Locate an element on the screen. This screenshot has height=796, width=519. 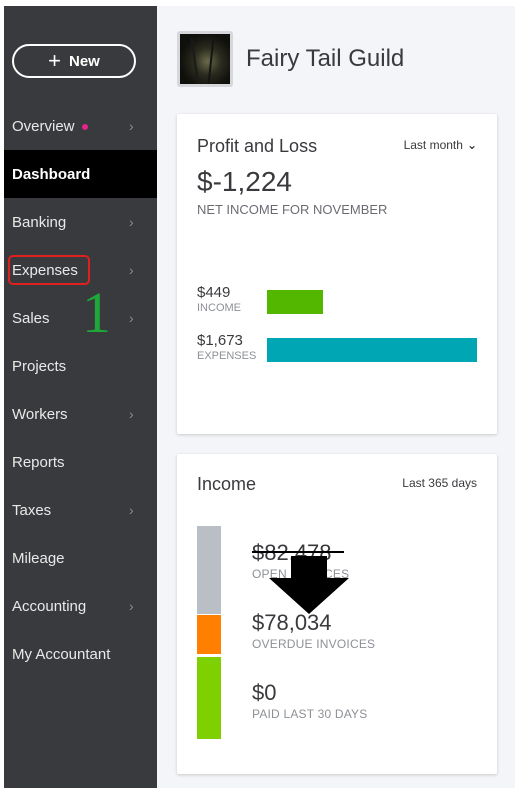
overdue-invoices-item: $78,034 OVERDUE INVOICES is located at coordinates (313, 630).